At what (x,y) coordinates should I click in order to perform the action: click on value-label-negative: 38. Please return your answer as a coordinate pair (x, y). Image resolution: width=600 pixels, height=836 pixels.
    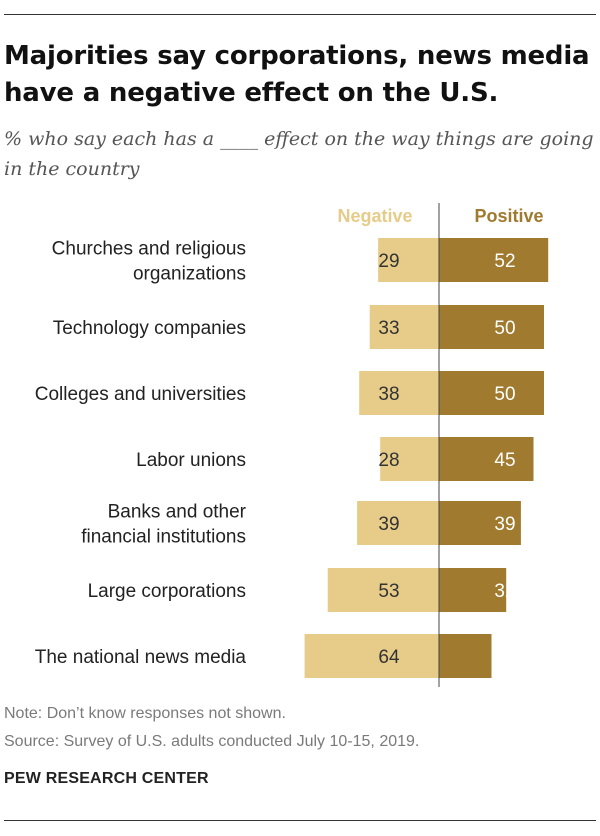
    Looking at the image, I should click on (388, 394).